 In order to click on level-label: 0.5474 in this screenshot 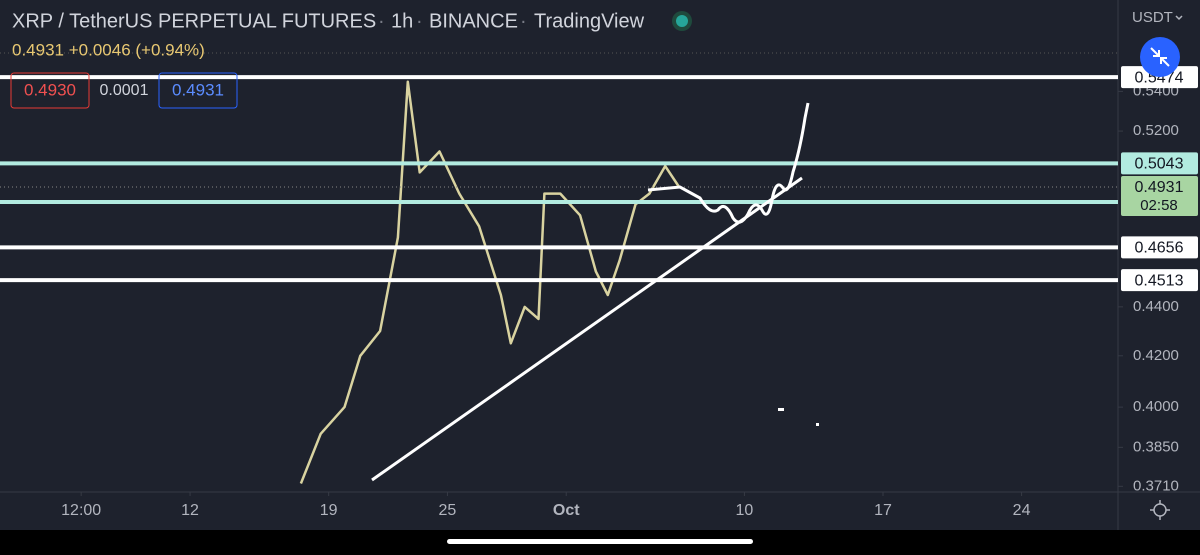, I will do `click(1159, 77)`.